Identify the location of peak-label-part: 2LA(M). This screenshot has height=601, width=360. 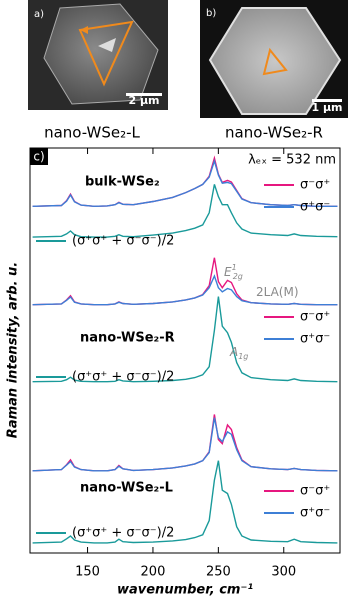
(277, 292).